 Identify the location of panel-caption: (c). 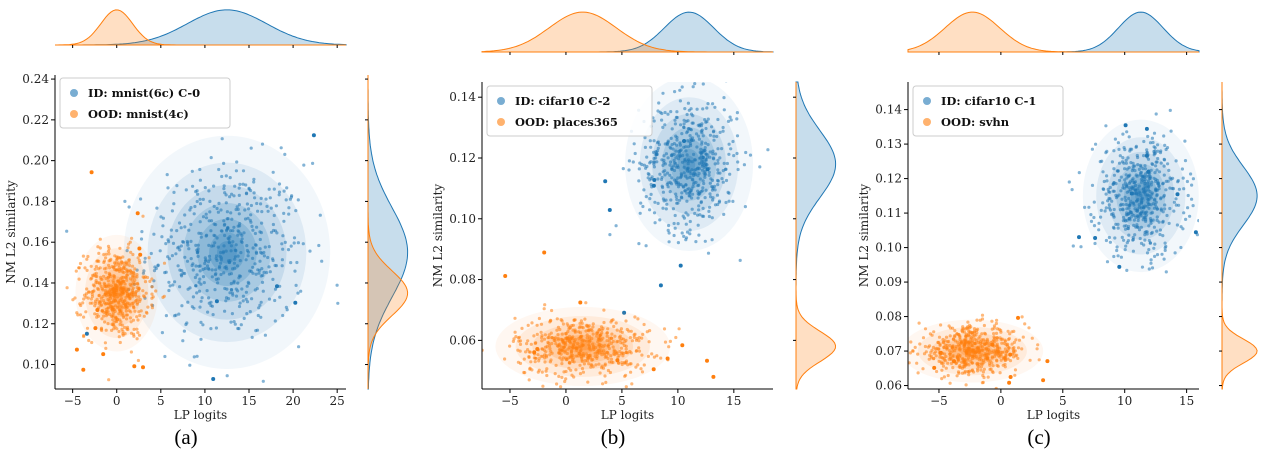
(1038, 437).